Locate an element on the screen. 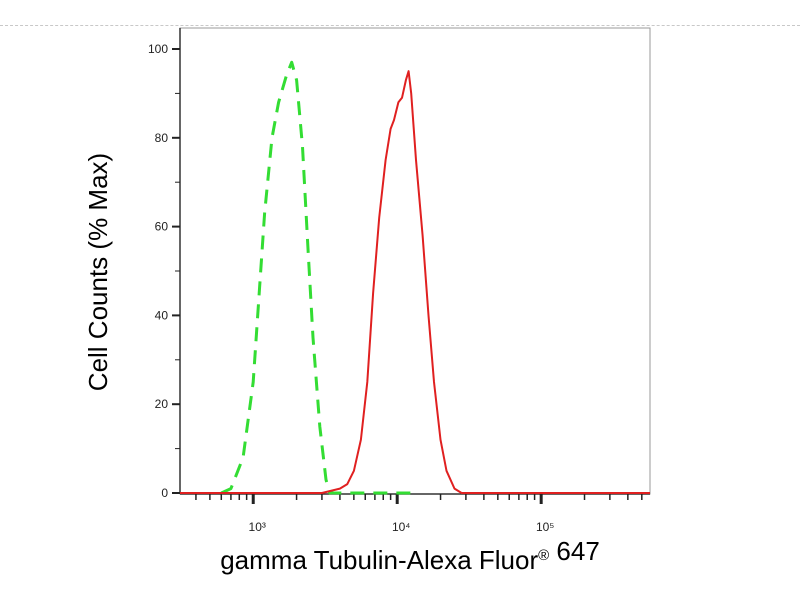 The image size is (800, 600). y-tick-label: 80 is located at coordinates (162, 138).